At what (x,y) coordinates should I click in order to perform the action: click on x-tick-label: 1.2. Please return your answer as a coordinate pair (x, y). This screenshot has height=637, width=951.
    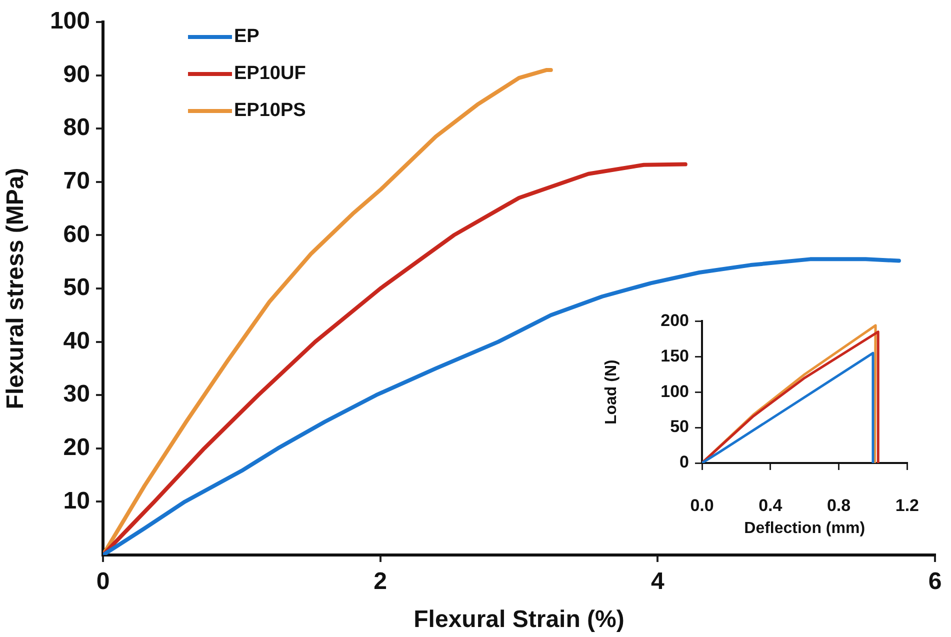
    Looking at the image, I should click on (907, 505).